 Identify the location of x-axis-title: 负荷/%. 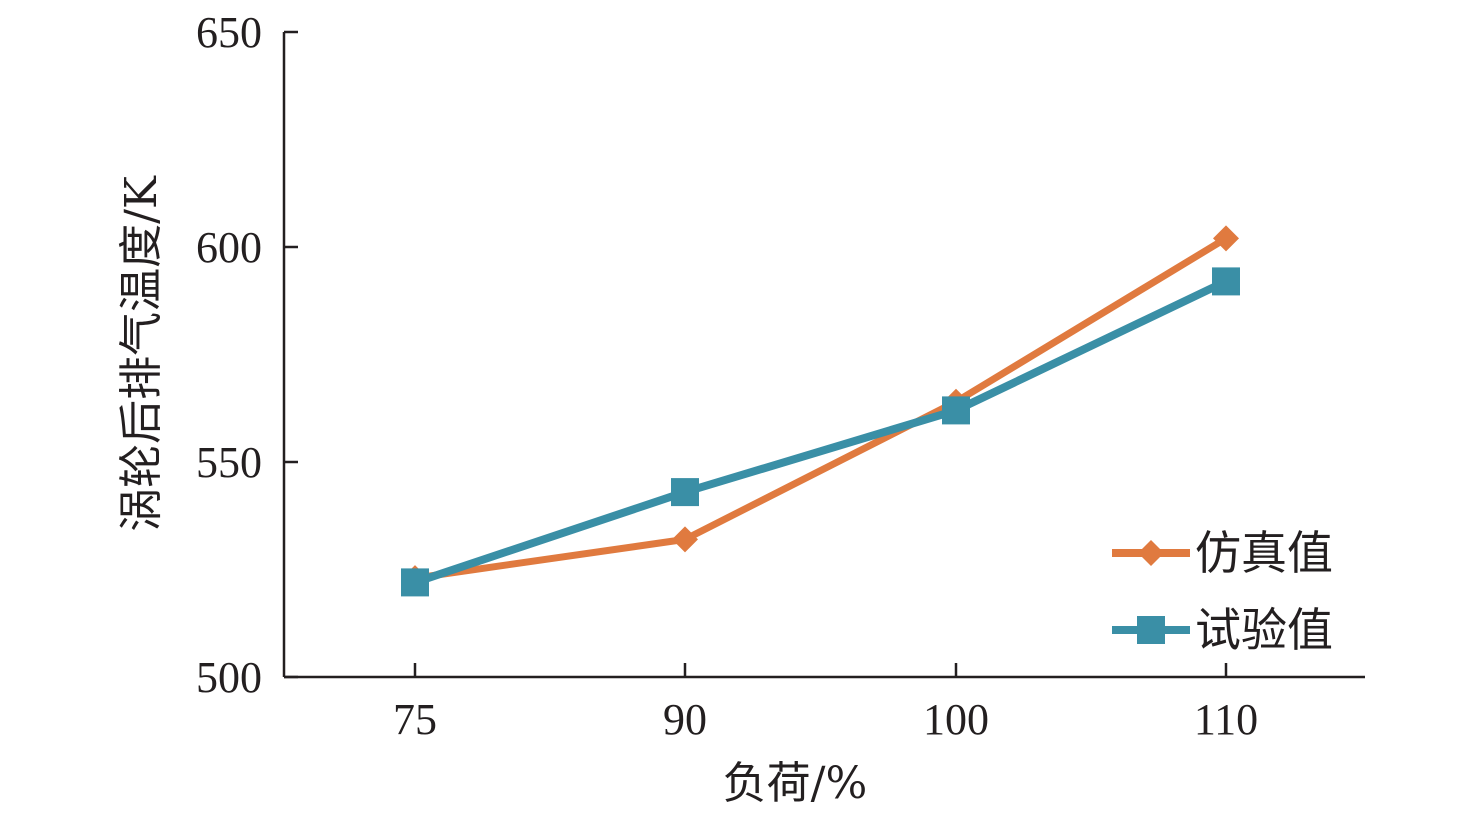
(795, 783).